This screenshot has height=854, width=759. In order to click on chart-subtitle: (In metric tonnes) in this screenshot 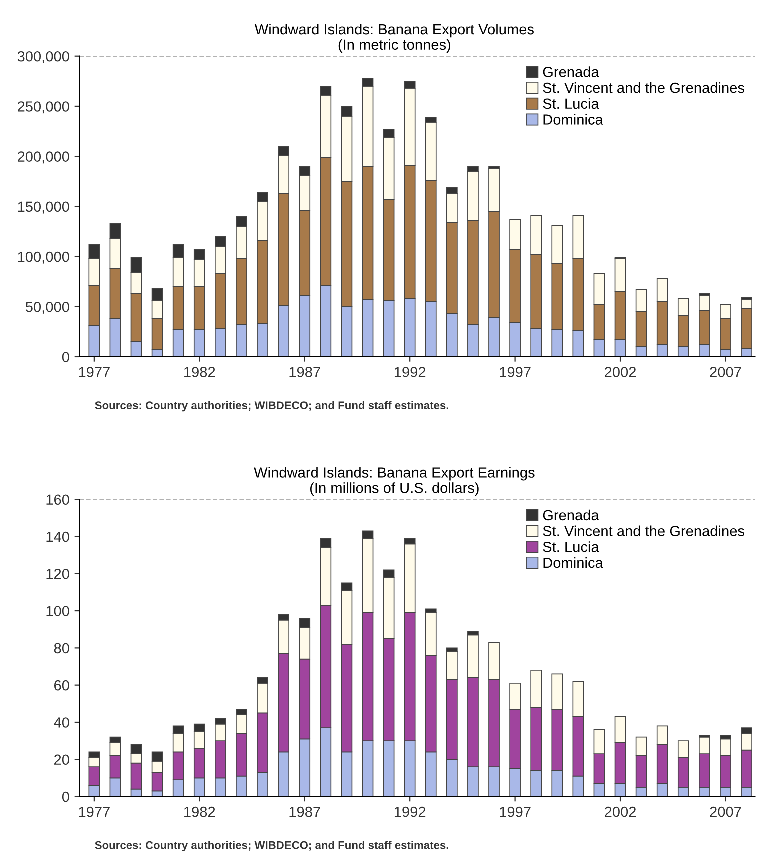, I will do `click(394, 46)`.